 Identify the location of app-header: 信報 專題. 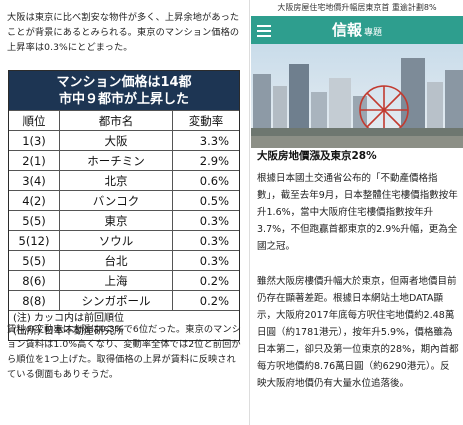
(357, 30).